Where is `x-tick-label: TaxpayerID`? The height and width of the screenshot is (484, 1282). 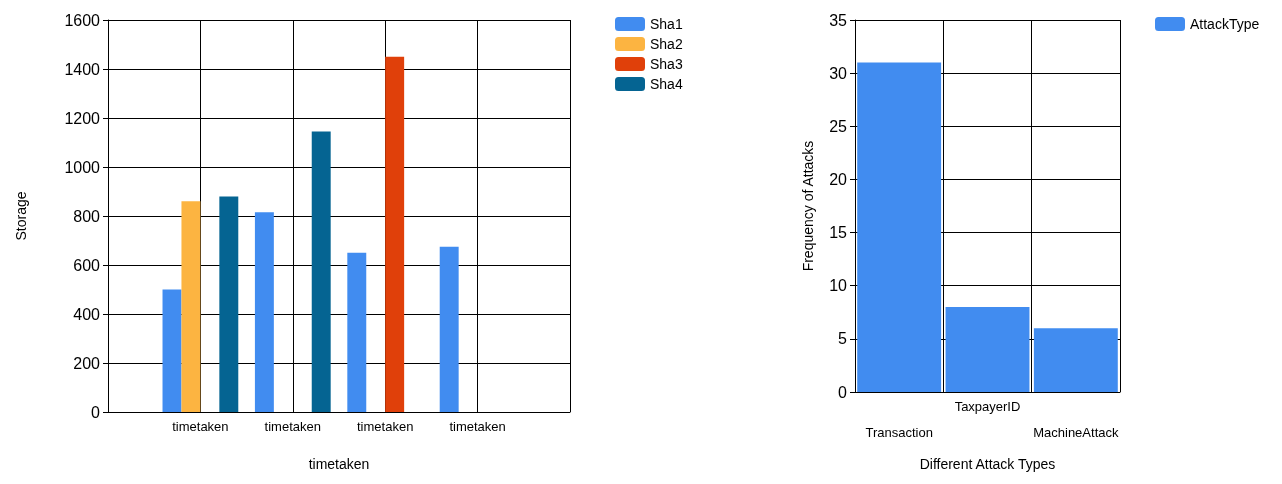 x-tick-label: TaxpayerID is located at coordinates (987, 406).